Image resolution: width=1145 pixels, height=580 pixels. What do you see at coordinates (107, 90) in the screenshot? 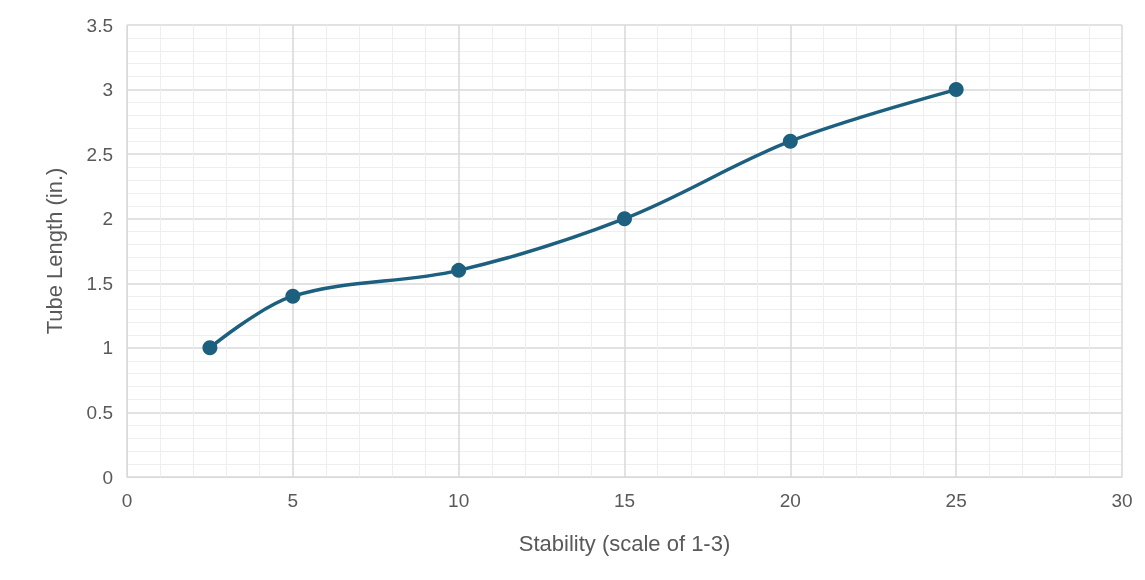
I see `y-tick-label: 3` at bounding box center [107, 90].